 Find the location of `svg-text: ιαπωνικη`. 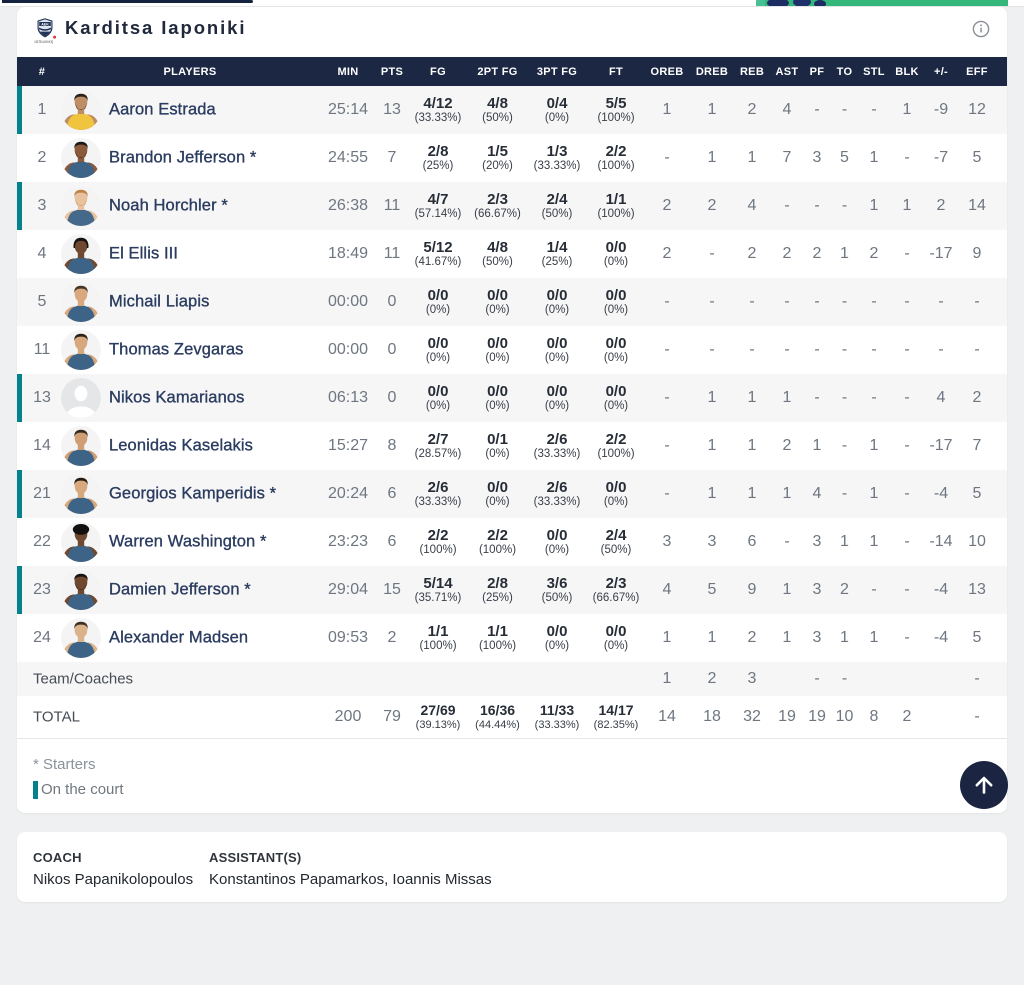

svg-text: ιαπωνικη is located at coordinates (43, 41).